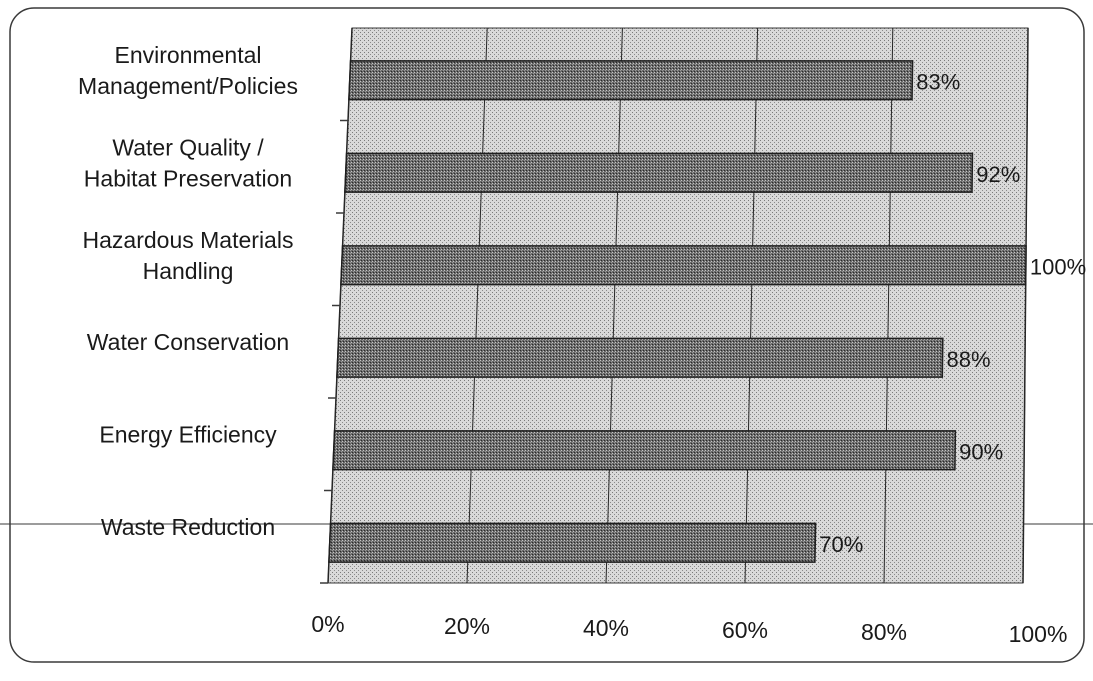  I want to click on x-tick-label: 60%, so click(745, 630).